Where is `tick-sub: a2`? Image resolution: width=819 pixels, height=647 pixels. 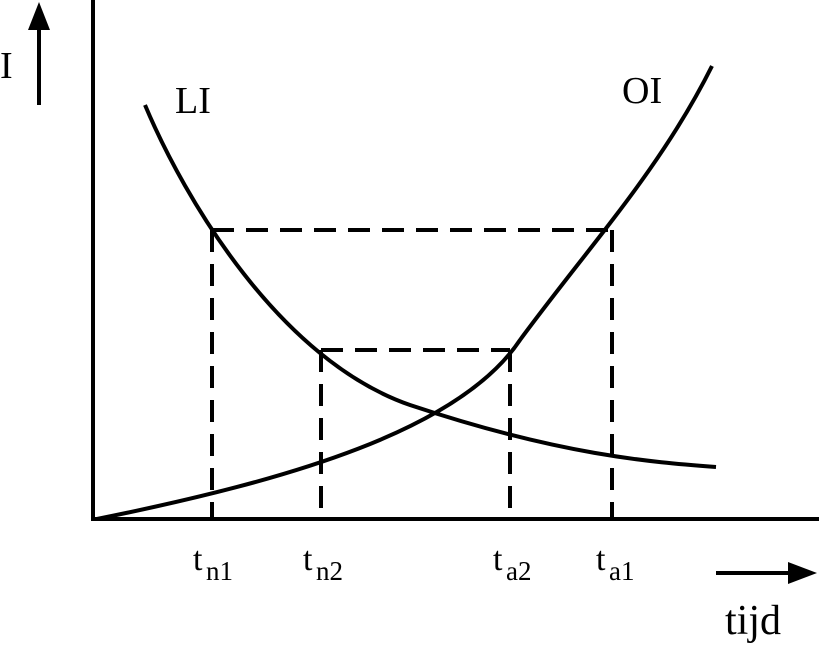 tick-sub: a2 is located at coordinates (518, 571).